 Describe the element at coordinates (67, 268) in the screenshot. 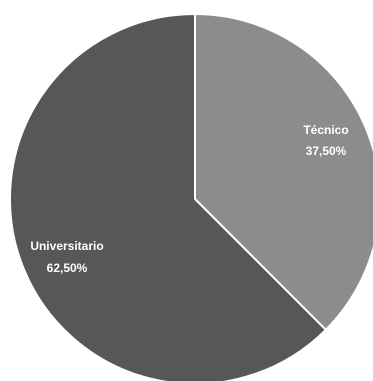

I see `slice-label-universitario-value: 62,50%` at that location.